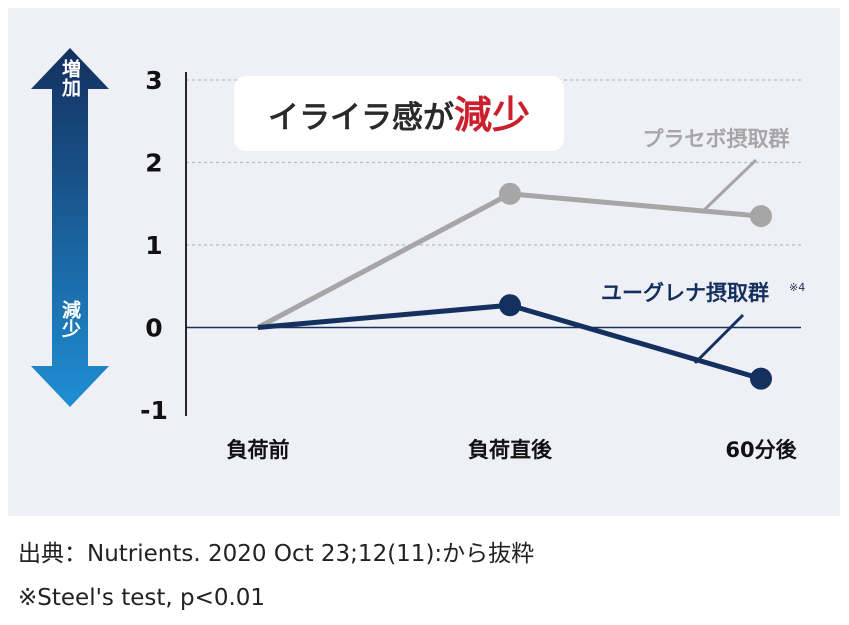 The height and width of the screenshot is (625, 849). I want to click on up-down-arrow-icon, so click(70, 227).